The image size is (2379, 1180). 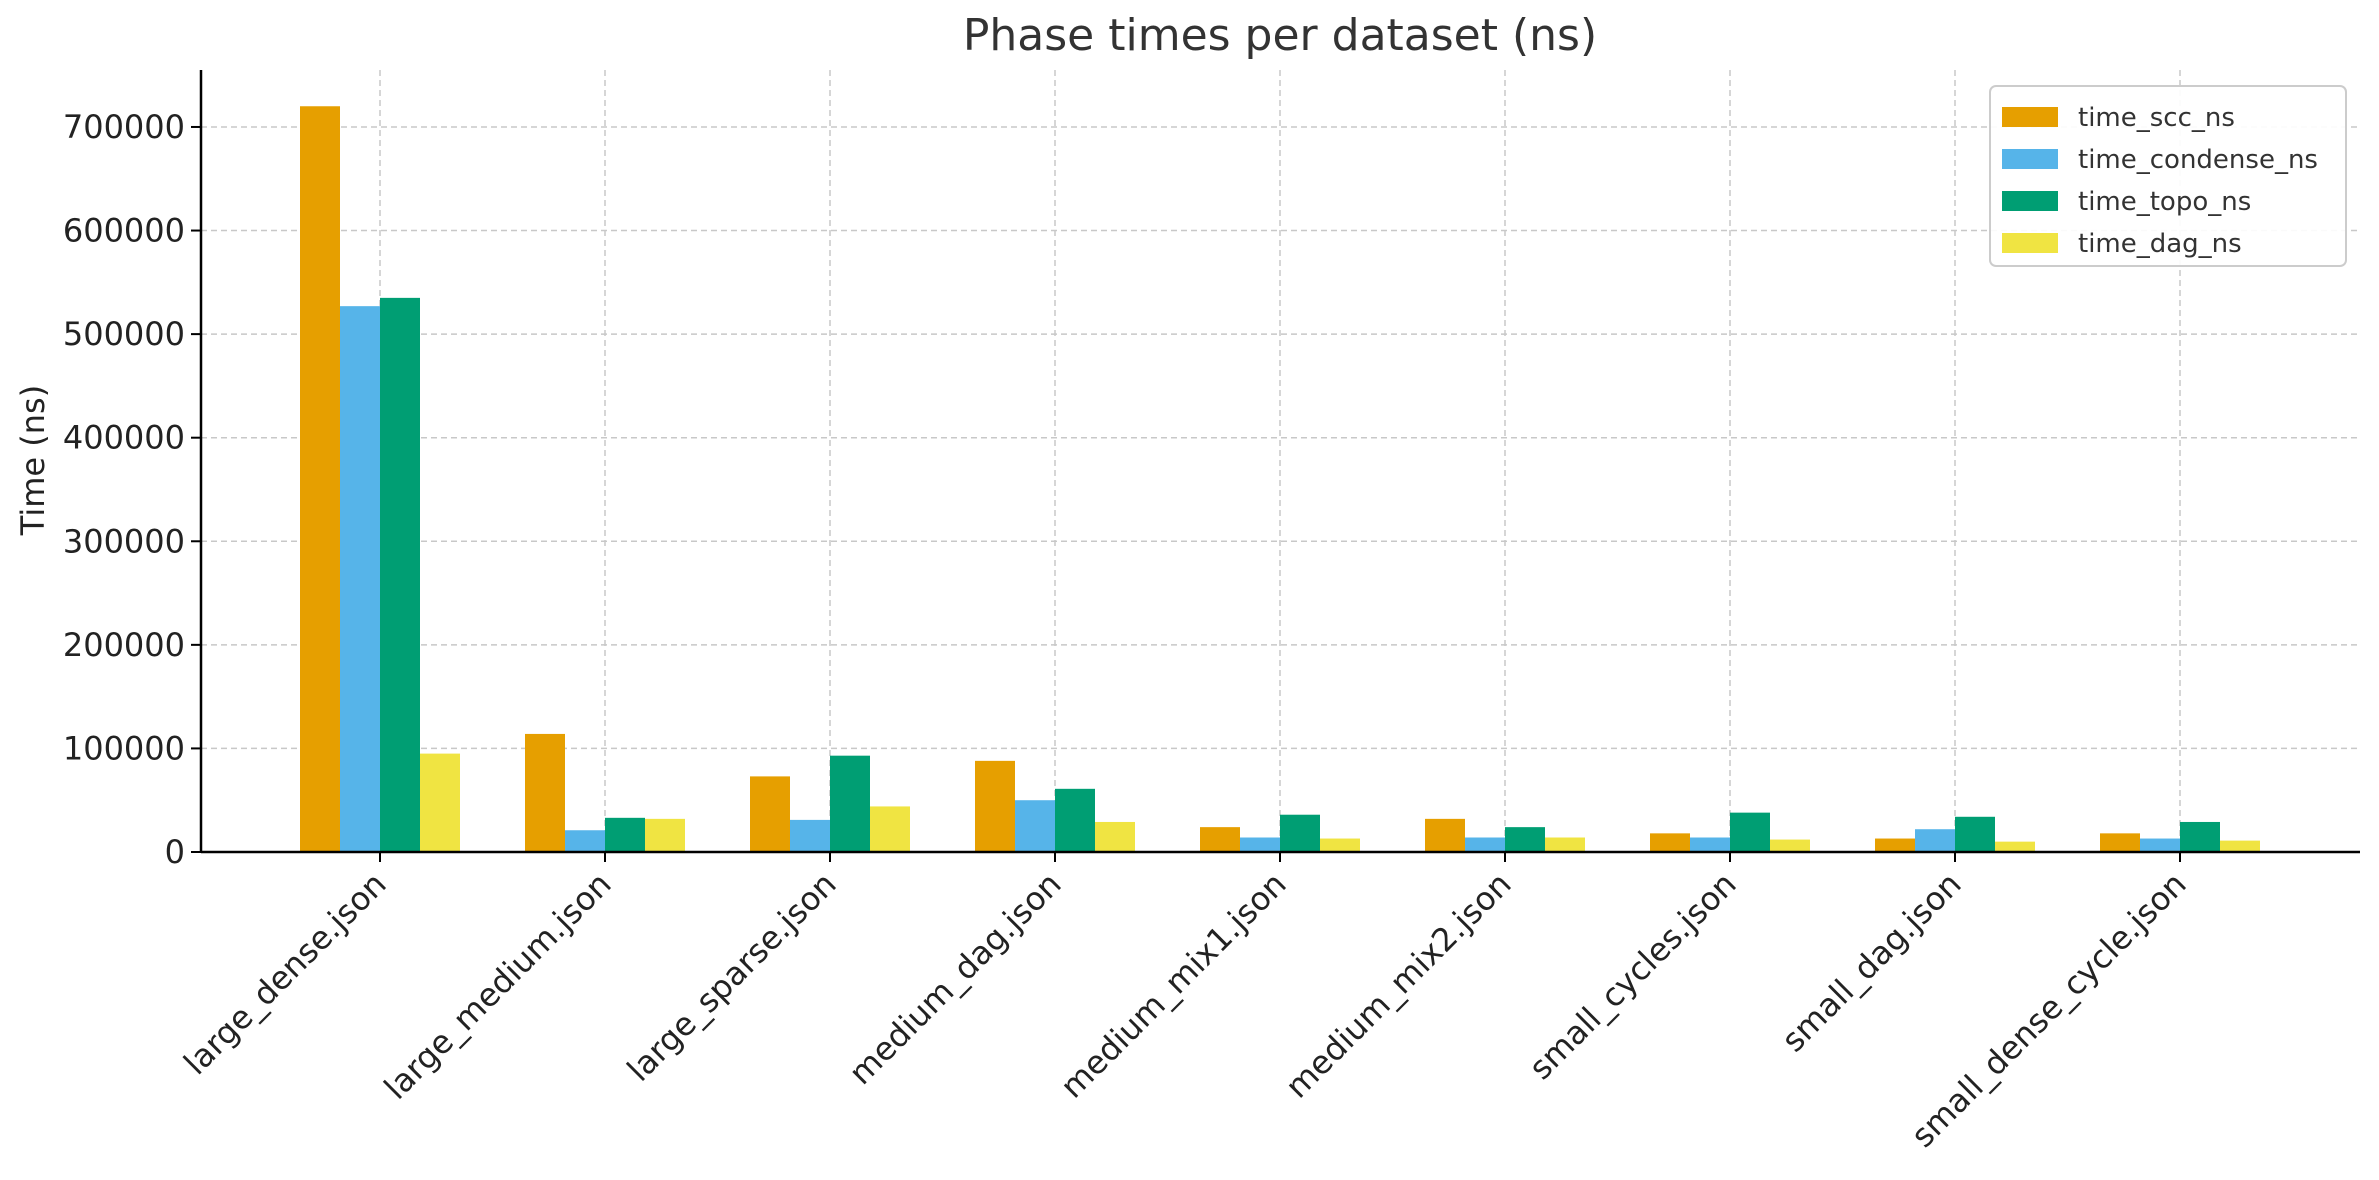 I want to click on y-tick-label: 0, so click(x=175, y=852).